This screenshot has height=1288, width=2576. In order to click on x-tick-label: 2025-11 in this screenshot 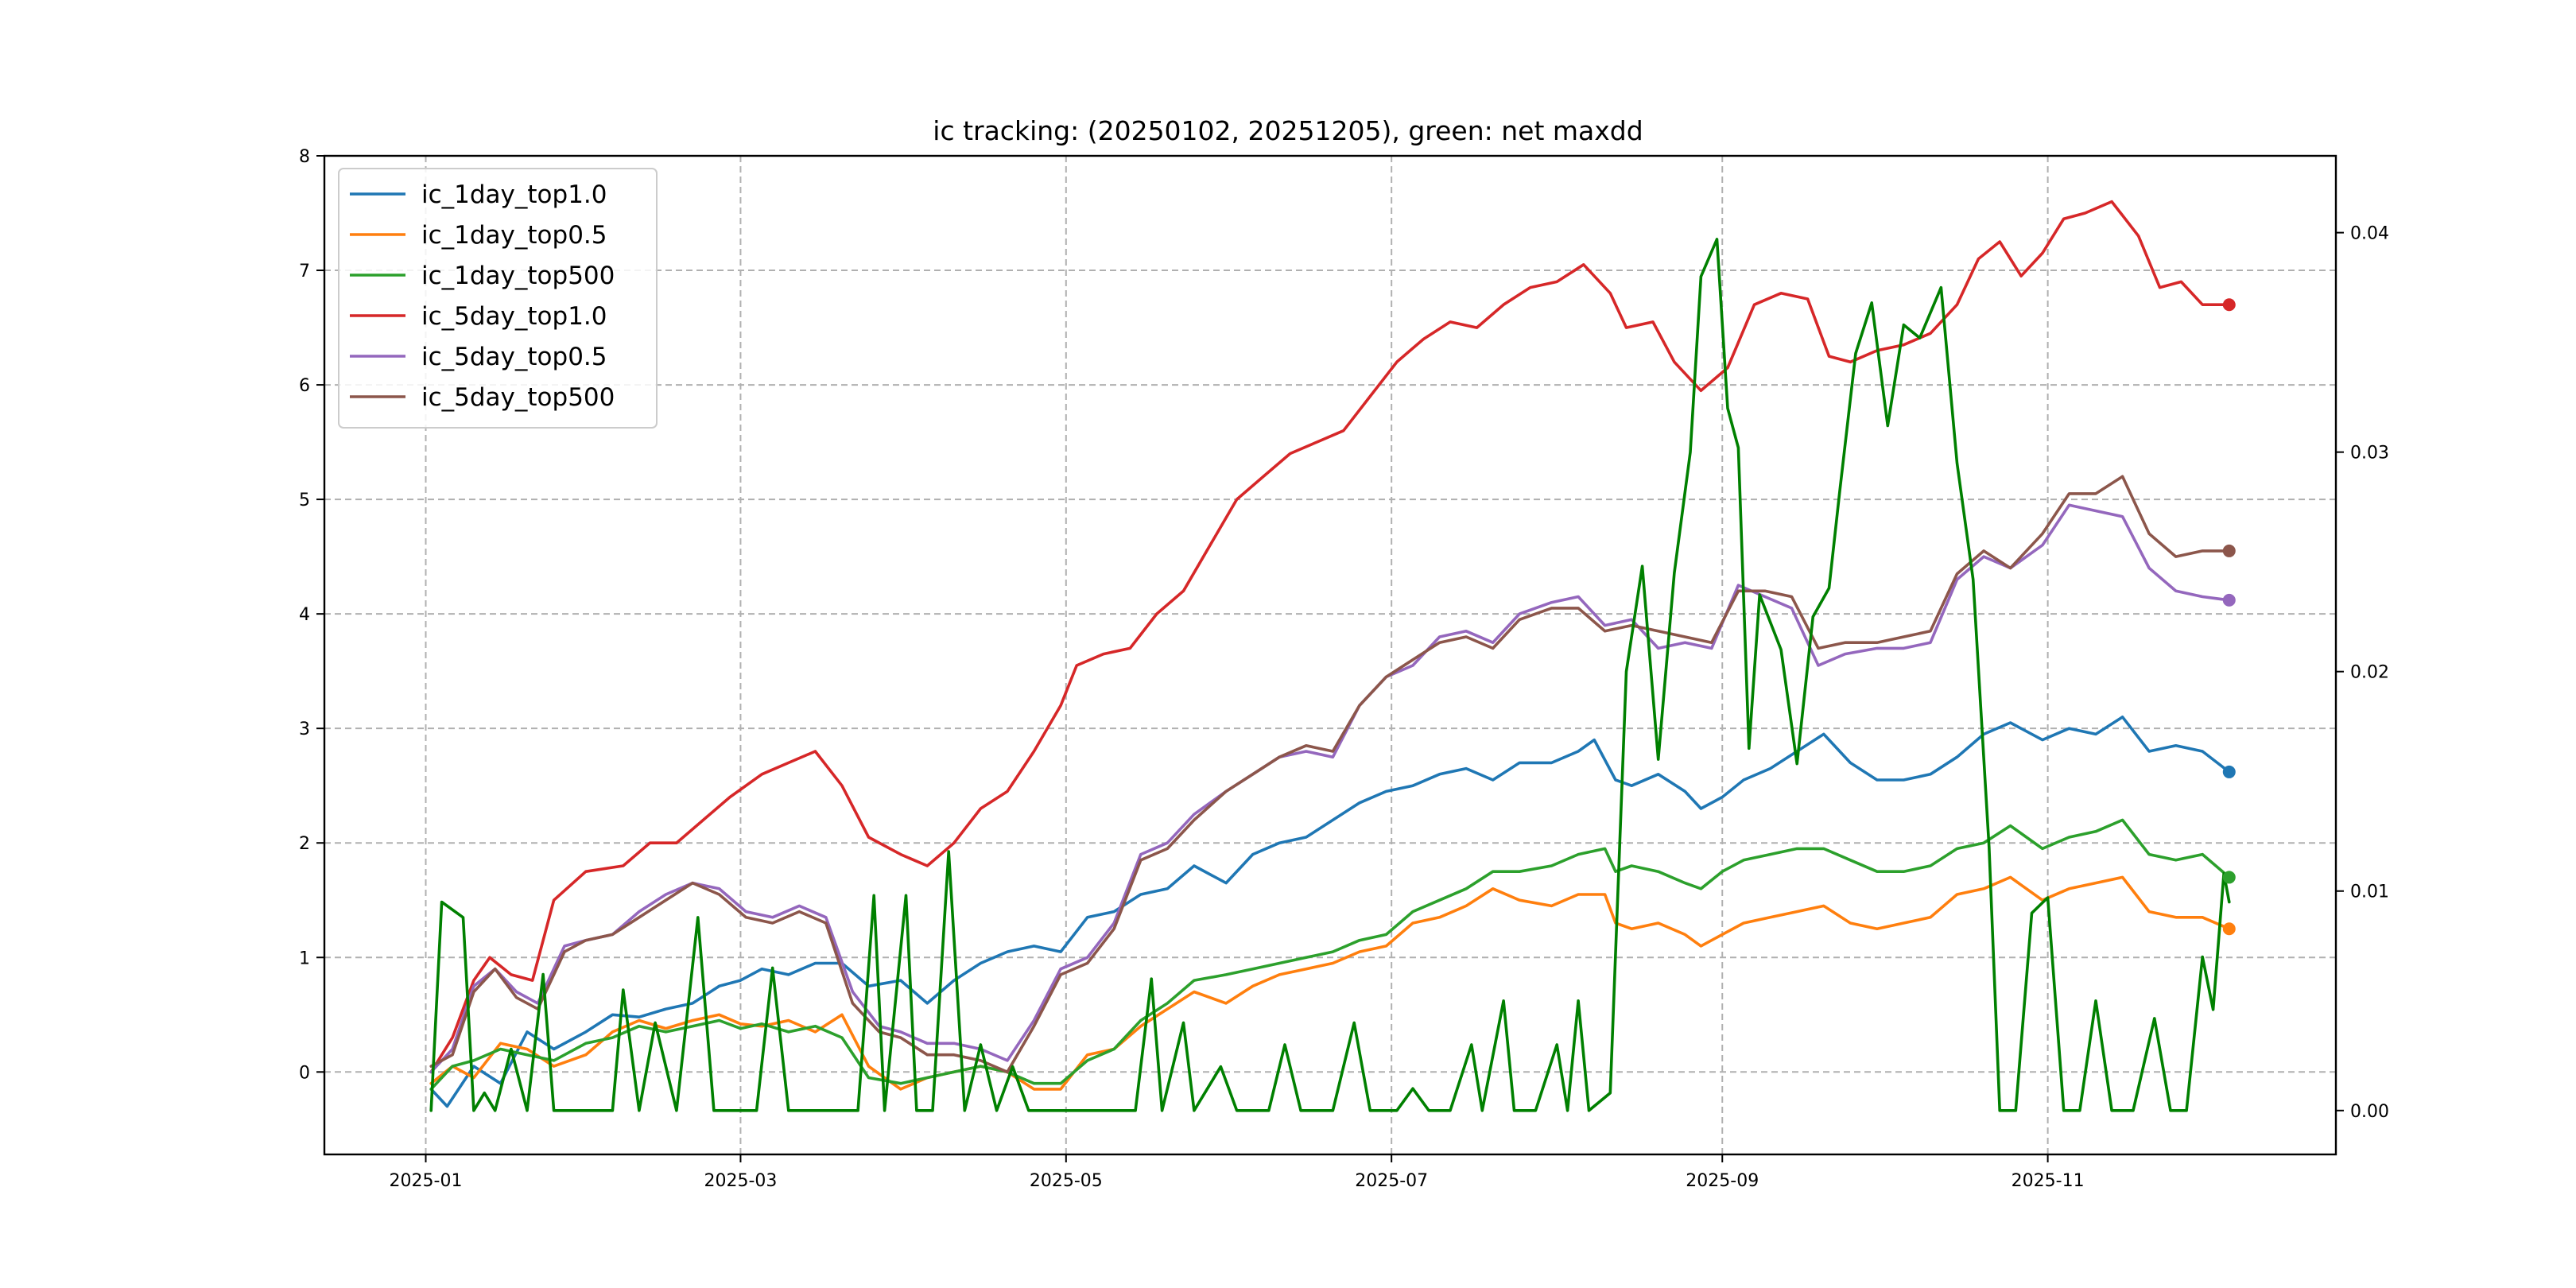, I will do `click(2048, 1181)`.